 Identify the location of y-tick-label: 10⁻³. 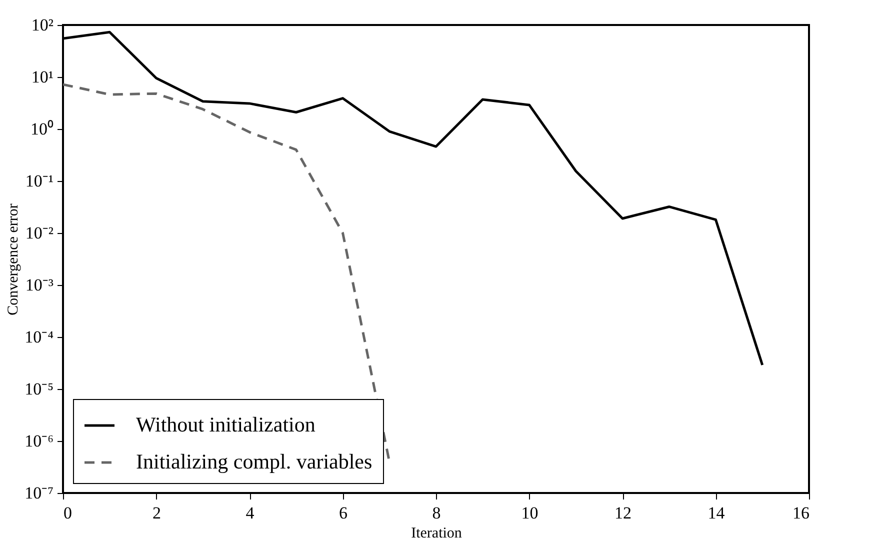
(39, 285).